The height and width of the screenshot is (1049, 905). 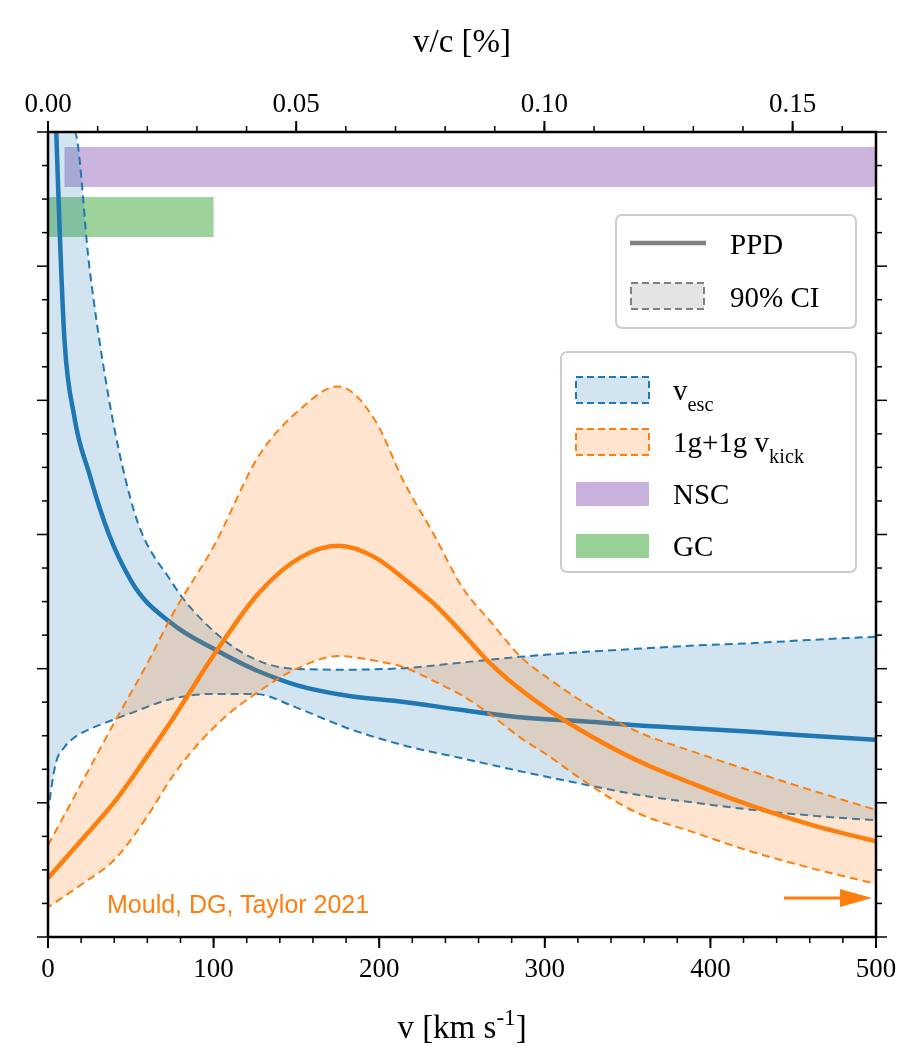 I want to click on x2-axis-title: v/c [%], so click(x=462, y=41).